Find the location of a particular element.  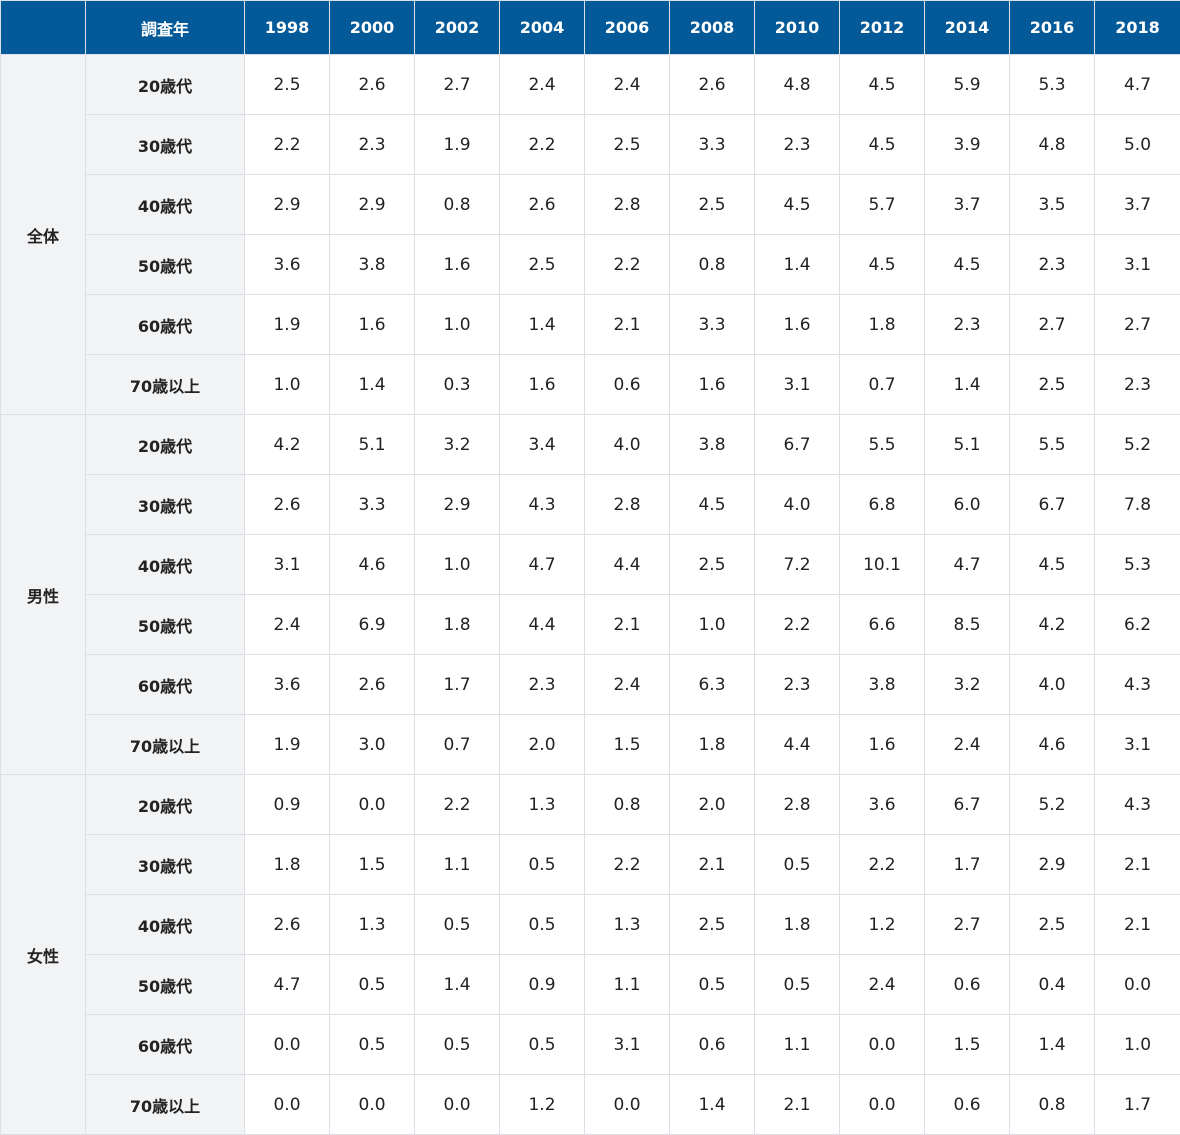

table-row: 70歳以上 0.0 0.0 0.0 1.2 0.0 1.4 2.1 0.0 0.6 0.8 1.7 is located at coordinates (590, 1104).